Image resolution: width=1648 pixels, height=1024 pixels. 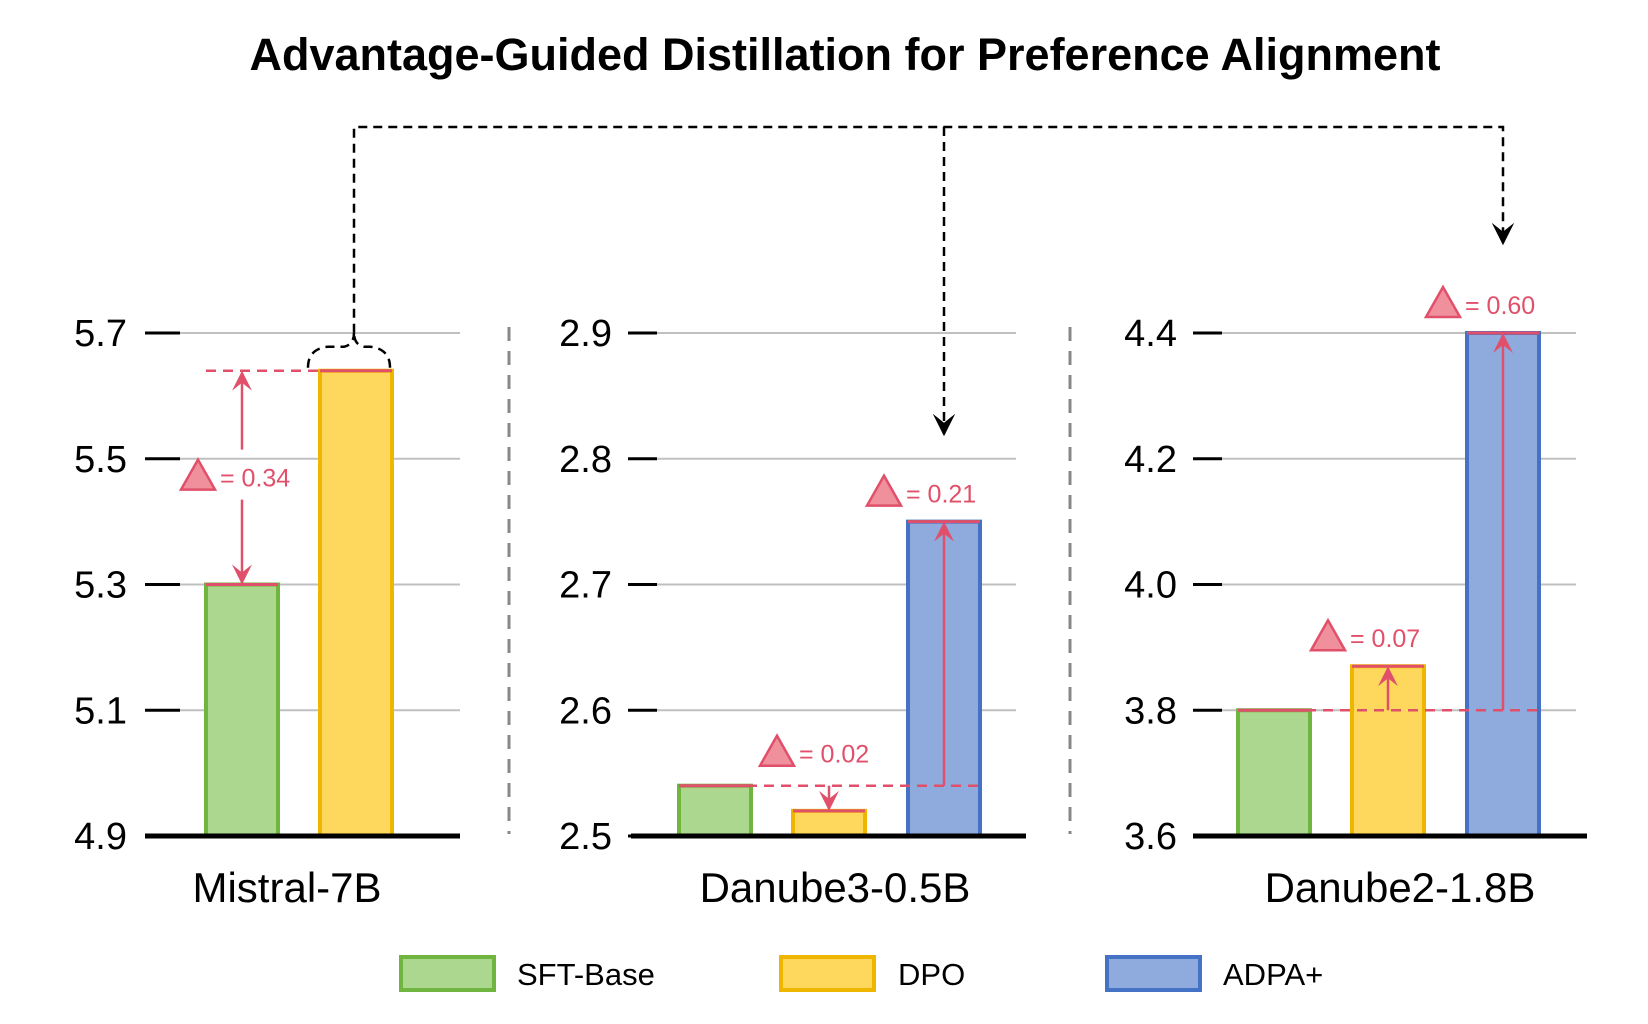 What do you see at coordinates (585, 837) in the screenshot?
I see `y-tick-label: 2.5` at bounding box center [585, 837].